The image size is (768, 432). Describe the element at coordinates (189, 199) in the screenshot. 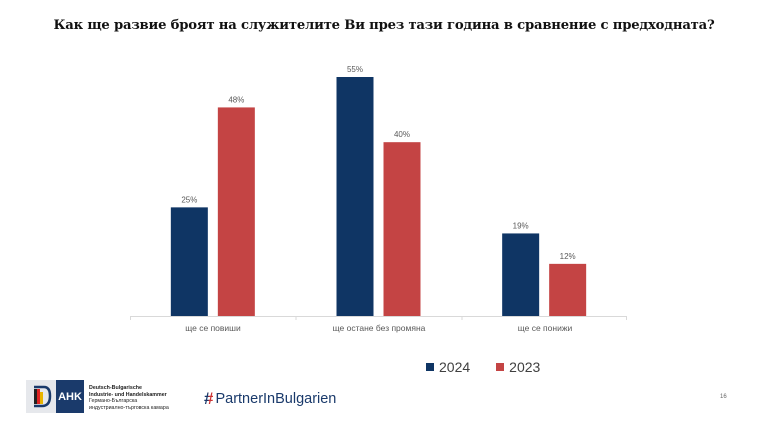

I see `data-label: 25%` at that location.